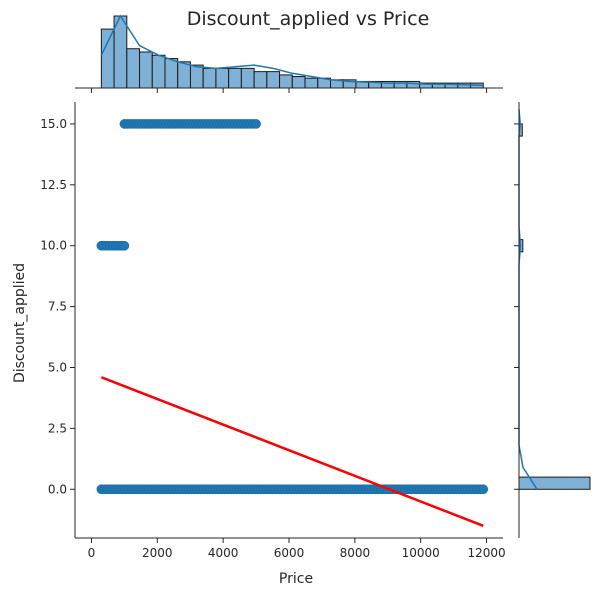 This screenshot has height=596, width=602. I want to click on y-tick-label: 5.0, so click(57, 367).